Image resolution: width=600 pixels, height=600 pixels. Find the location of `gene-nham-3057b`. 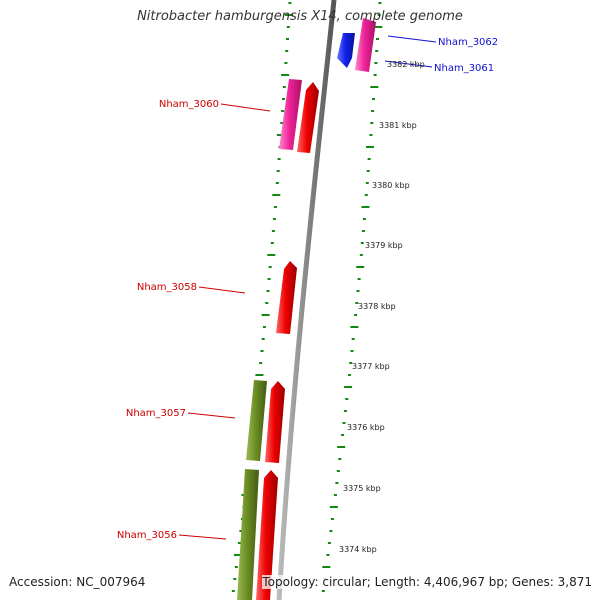

gene-nham-3057b is located at coordinates (275, 422).